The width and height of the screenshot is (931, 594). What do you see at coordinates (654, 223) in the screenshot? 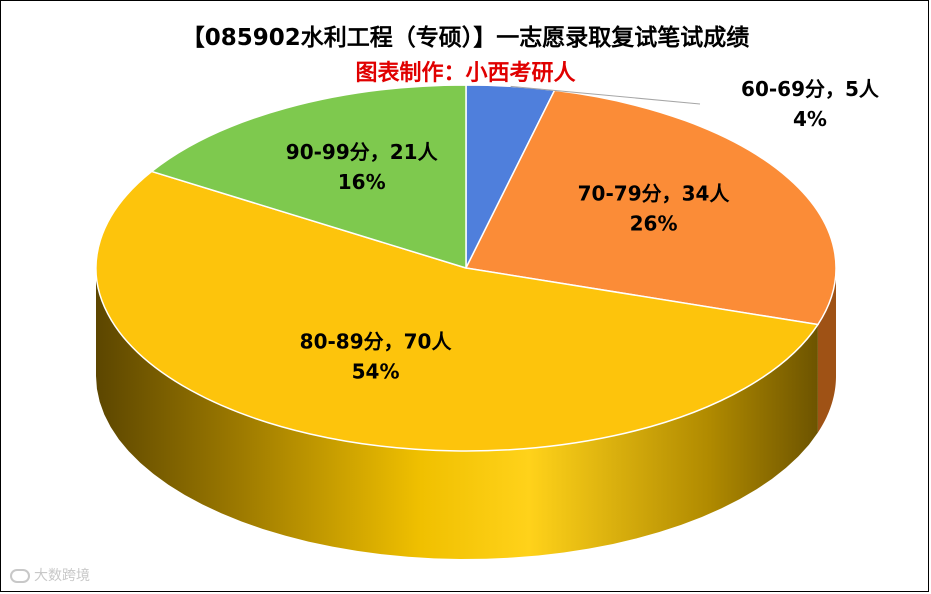
I see `slice-percent-70-79: 26%` at bounding box center [654, 223].